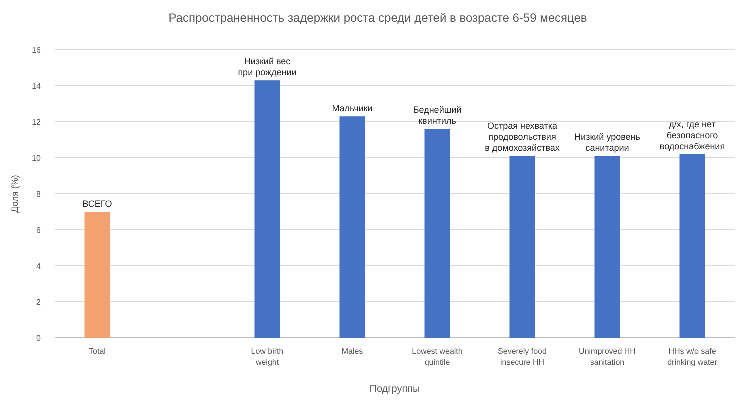 The image size is (756, 402). I want to click on chart-title: Распространенность задержки роста среди детей в возрасте 6-59 месяцев, so click(378, 18).